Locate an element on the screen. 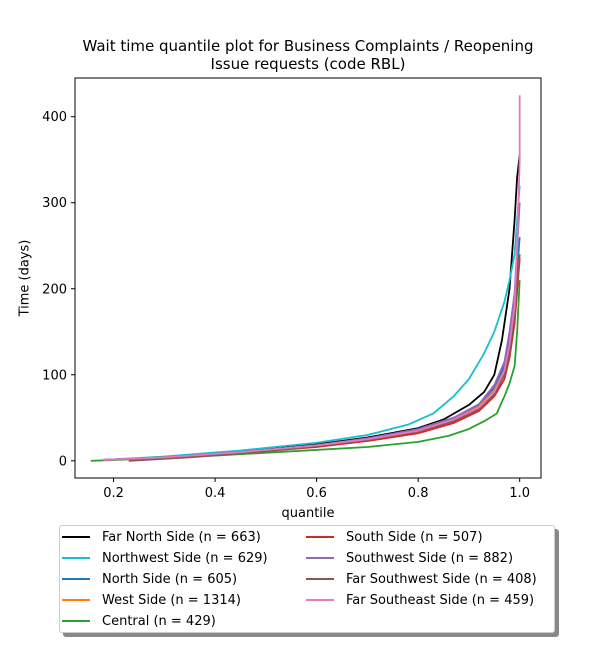 This screenshot has width=600, height=650. legend-item: Far Southwest Side (n = 408) is located at coordinates (421, 579).